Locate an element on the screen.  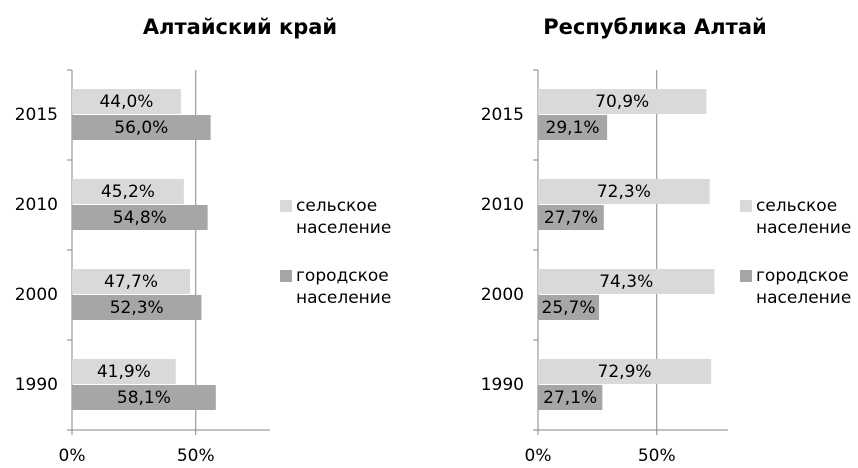
chart-title: Алтайский край is located at coordinates (240, 27).